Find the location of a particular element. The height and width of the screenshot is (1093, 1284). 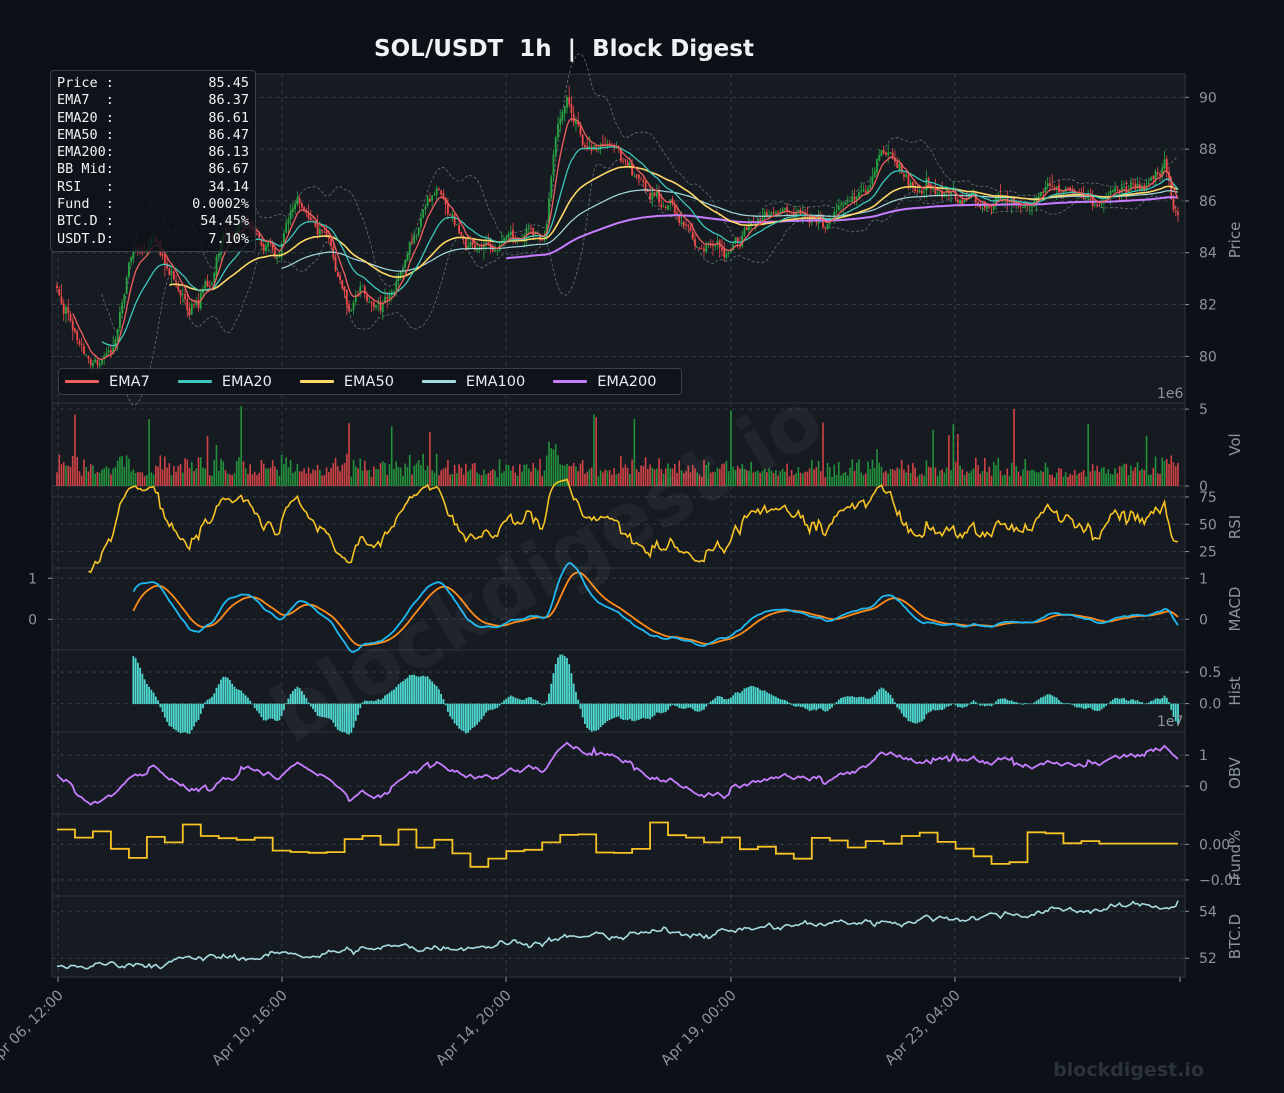

exponent-label: 1e6 is located at coordinates (1170, 394).